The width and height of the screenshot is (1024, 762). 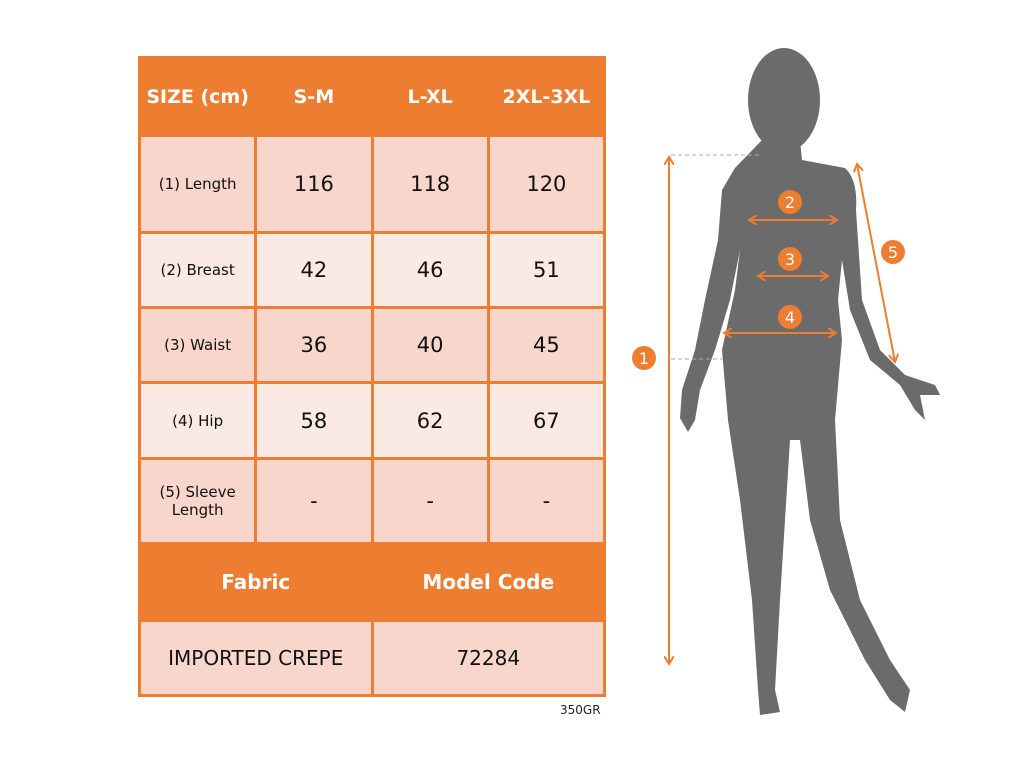 I want to click on fabric-value: IMPORTED CREPE, so click(x=256, y=658).